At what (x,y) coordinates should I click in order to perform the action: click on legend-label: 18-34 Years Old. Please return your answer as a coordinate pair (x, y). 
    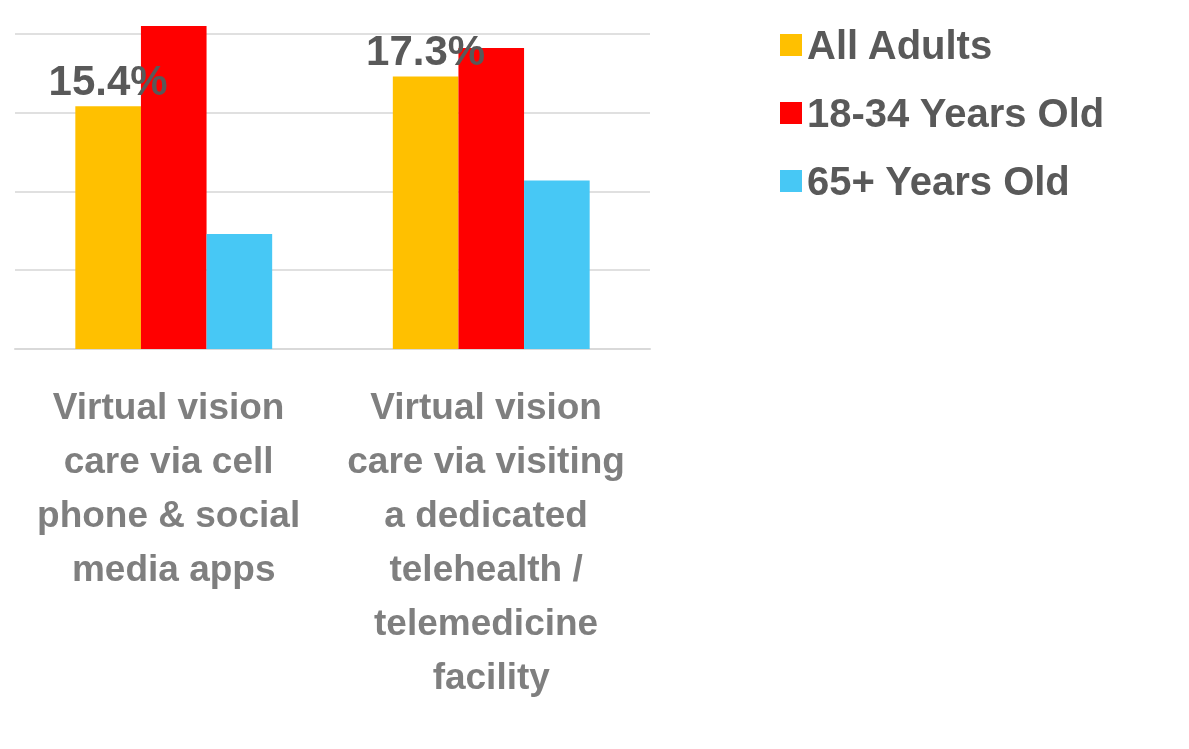
    Looking at the image, I should click on (956, 113).